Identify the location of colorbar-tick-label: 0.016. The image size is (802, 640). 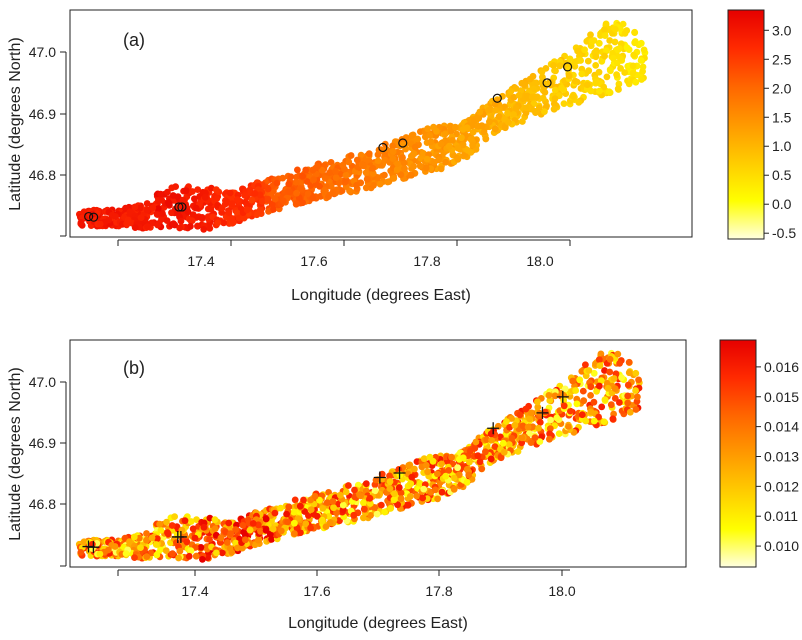
(781, 367).